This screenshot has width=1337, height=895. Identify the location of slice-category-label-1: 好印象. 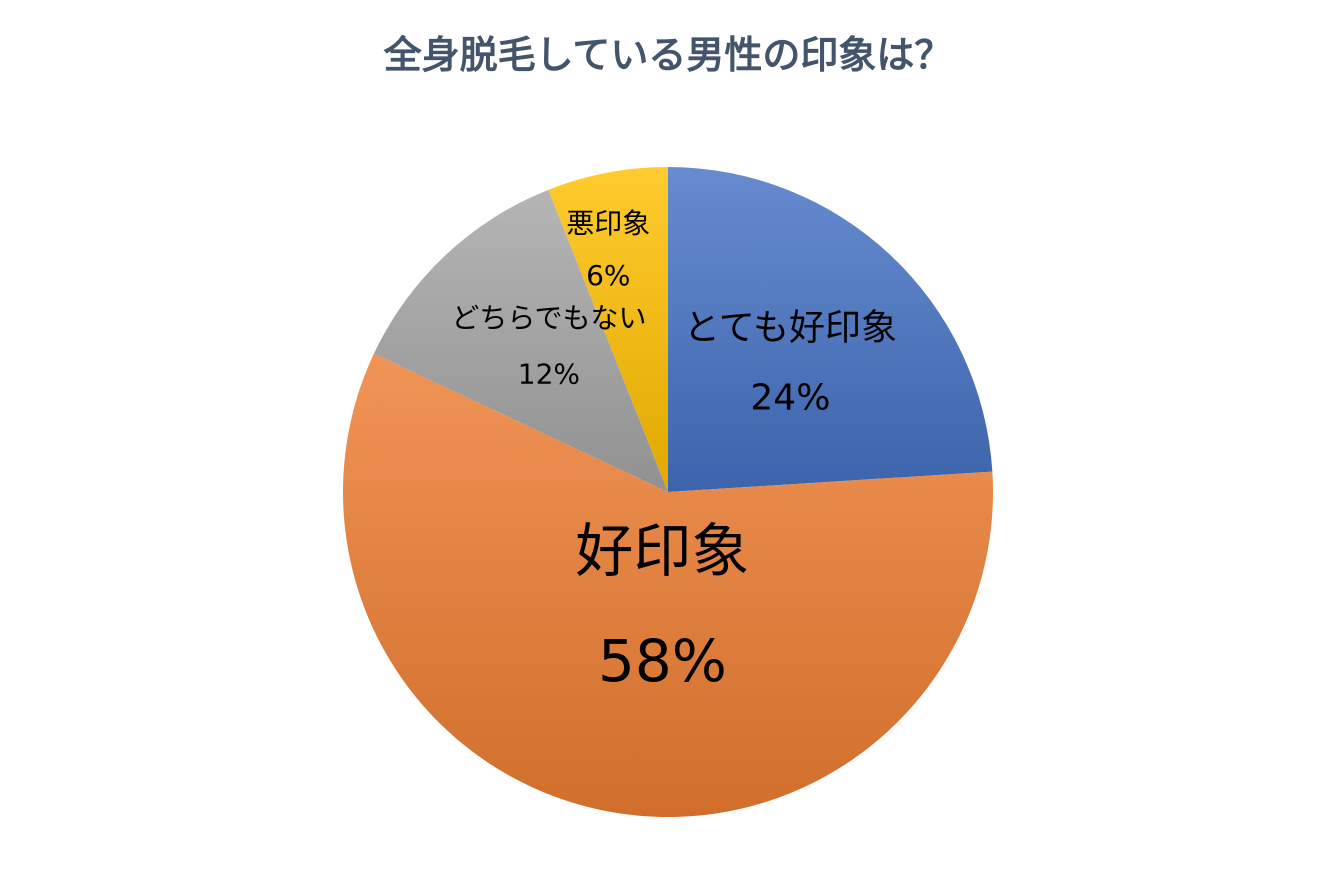
(662, 551).